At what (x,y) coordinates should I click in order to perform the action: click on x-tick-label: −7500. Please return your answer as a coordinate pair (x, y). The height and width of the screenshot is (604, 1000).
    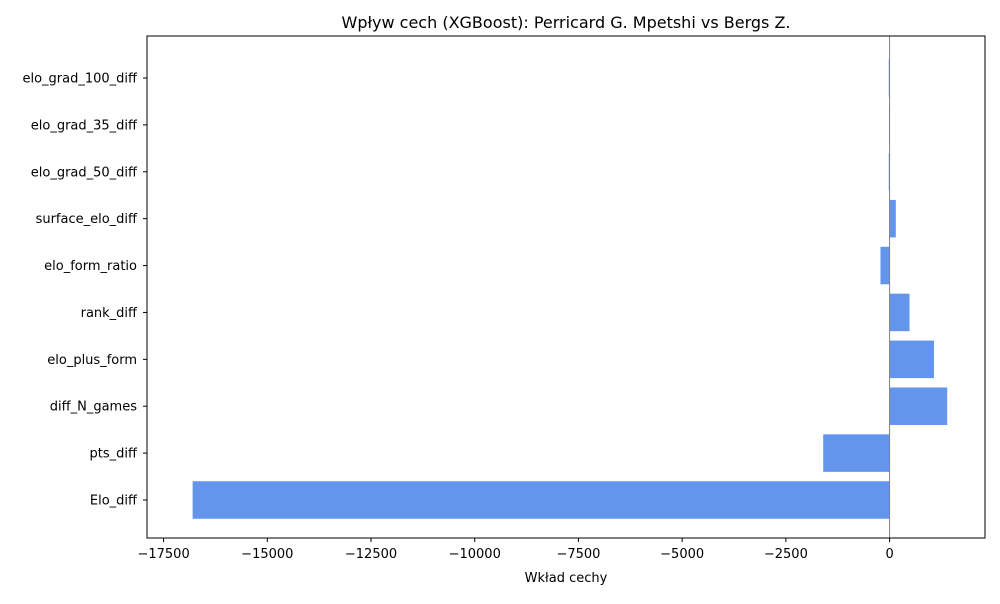
    Looking at the image, I should click on (578, 554).